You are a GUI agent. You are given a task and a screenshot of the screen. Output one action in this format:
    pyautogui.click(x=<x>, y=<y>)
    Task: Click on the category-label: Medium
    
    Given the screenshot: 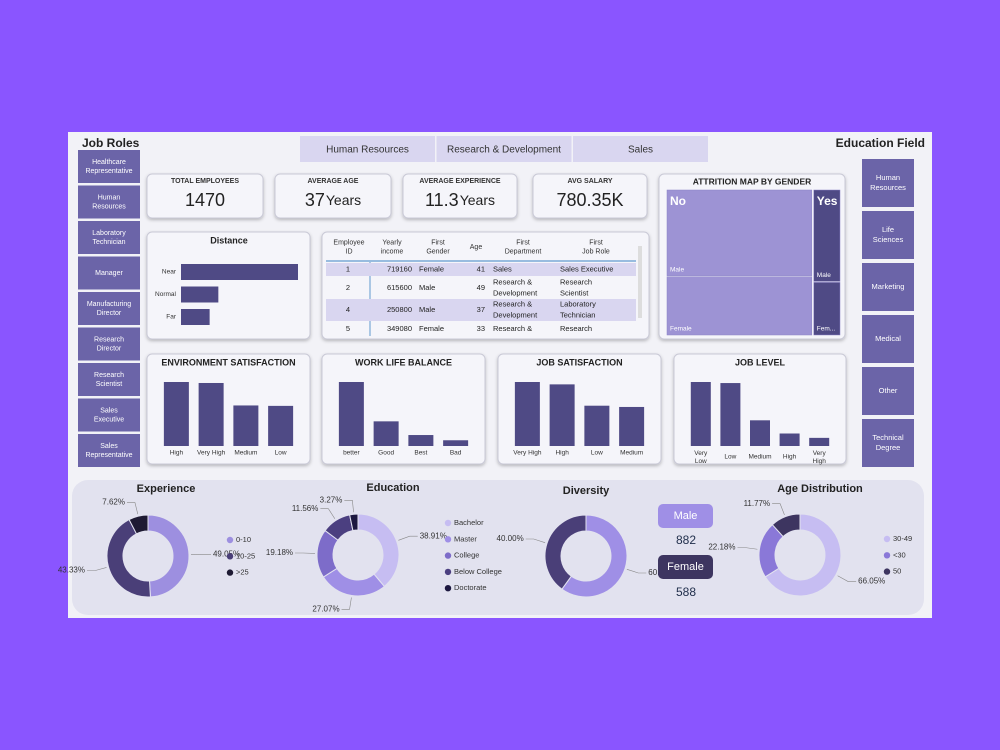 What is the action you would take?
    pyautogui.click(x=245, y=453)
    